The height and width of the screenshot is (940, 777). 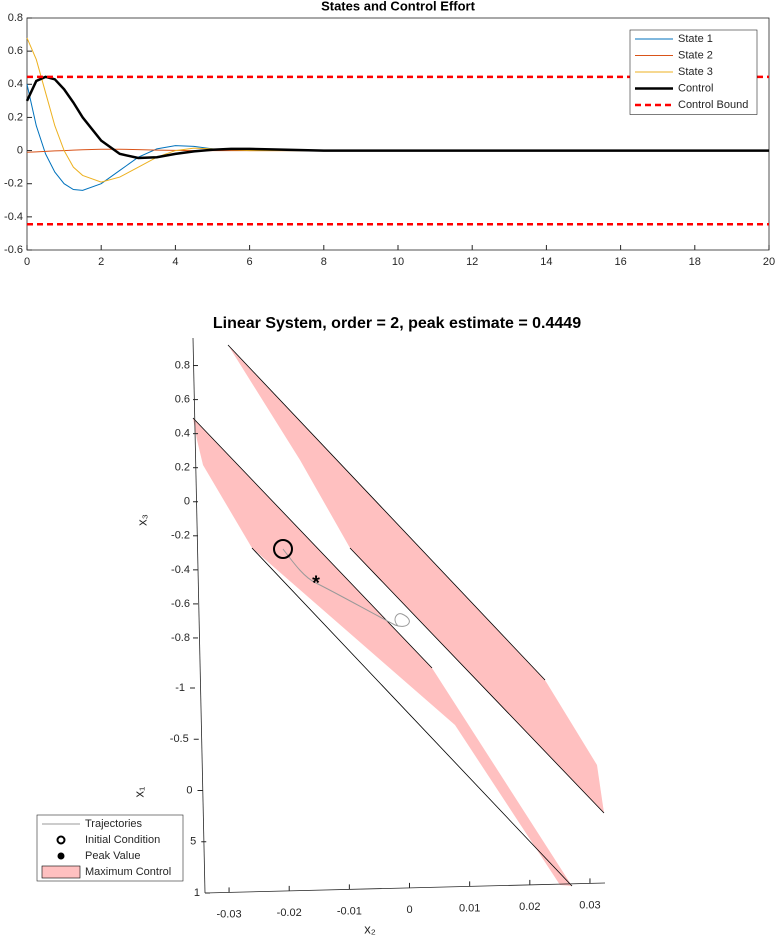 What do you see at coordinates (128, 872) in the screenshot?
I see `legend-label: Maximum Control` at bounding box center [128, 872].